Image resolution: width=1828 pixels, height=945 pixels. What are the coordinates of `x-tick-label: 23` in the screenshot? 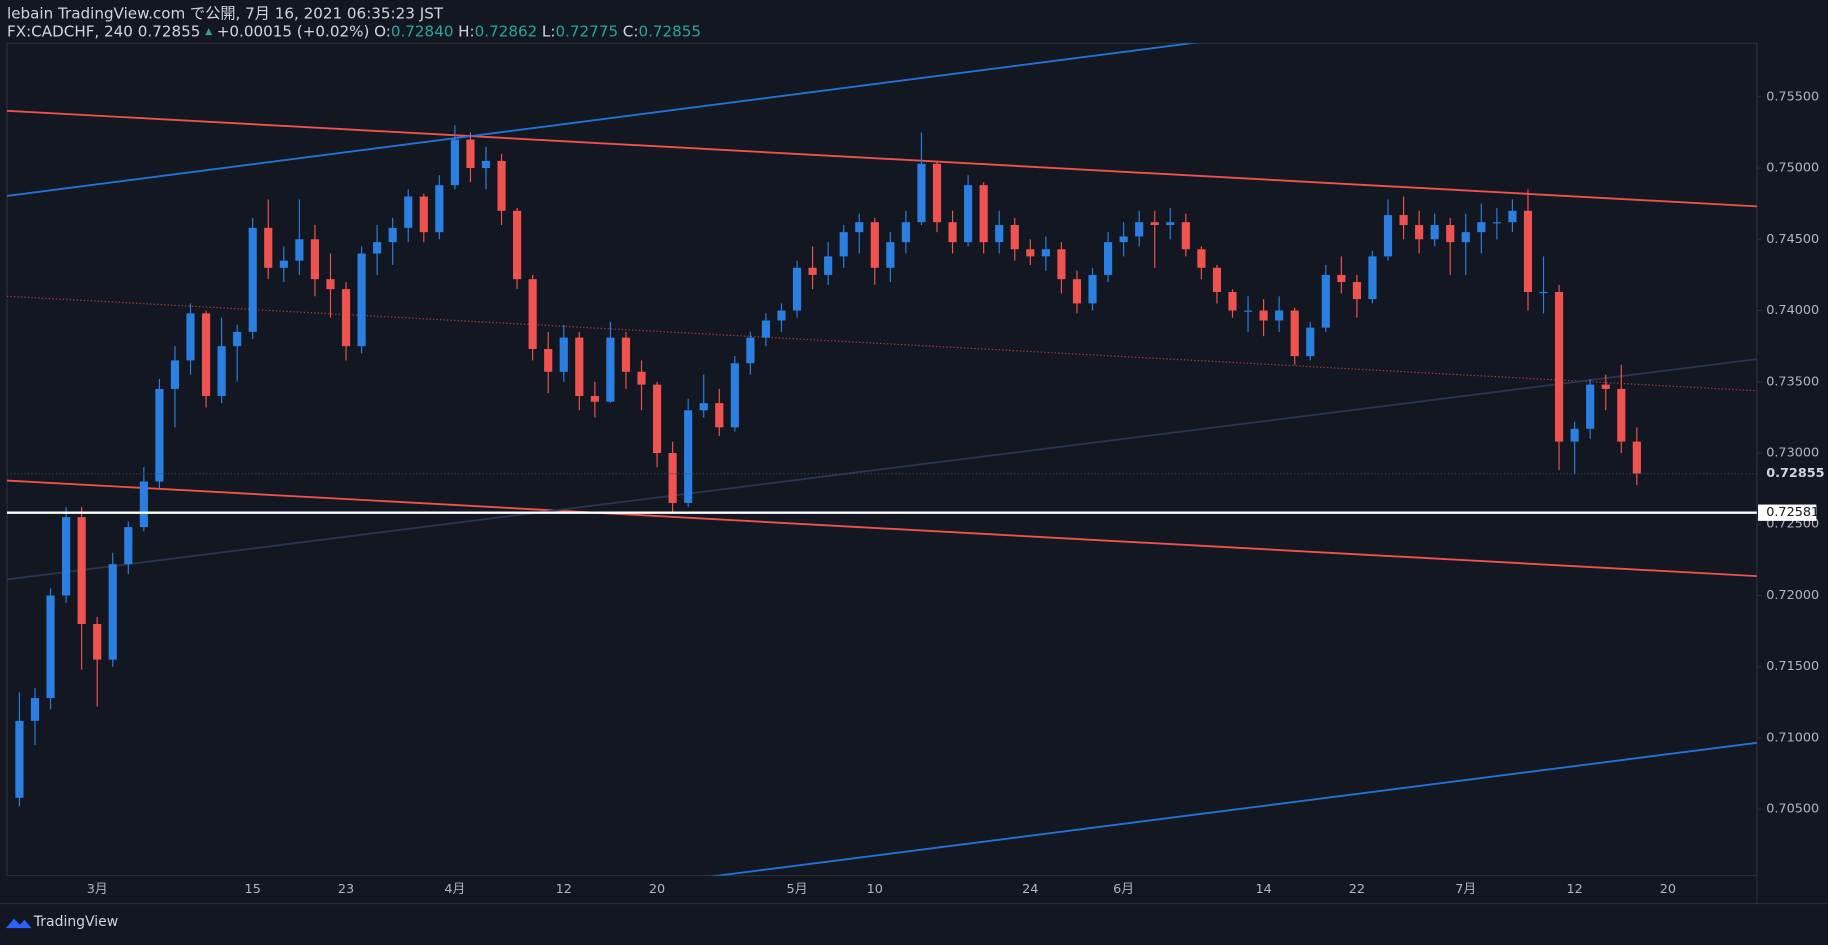 It's located at (346, 889).